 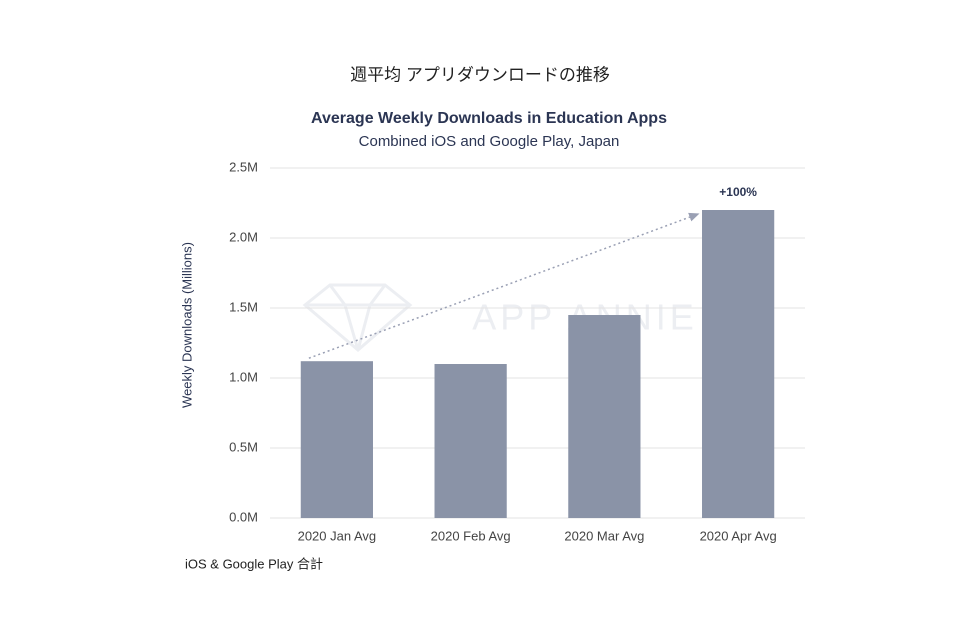 I want to click on y-tick-label: 2.5M, so click(x=243, y=166).